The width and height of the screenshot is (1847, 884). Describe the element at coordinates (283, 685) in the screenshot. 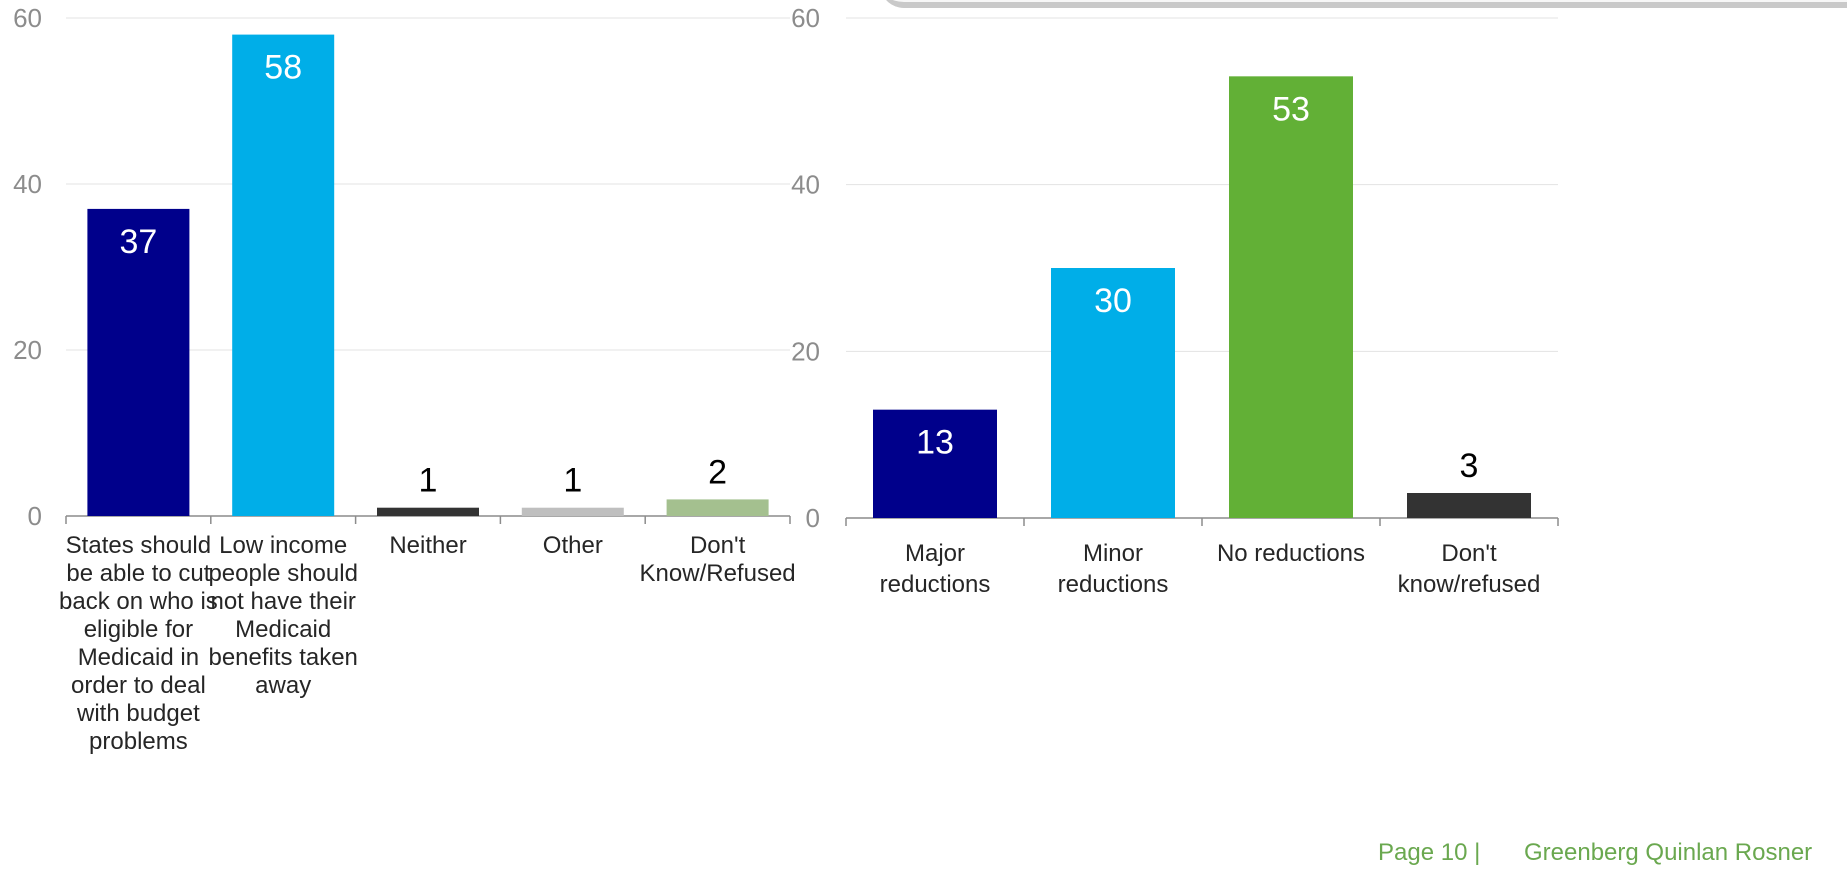

I see `chart1-category-label-2-line-6: away` at that location.